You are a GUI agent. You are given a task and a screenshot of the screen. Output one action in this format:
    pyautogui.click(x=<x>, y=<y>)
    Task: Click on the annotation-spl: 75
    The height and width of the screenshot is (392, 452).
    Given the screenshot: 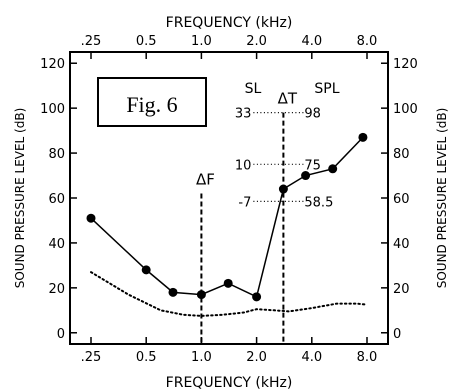 What is the action you would take?
    pyautogui.click(x=312, y=165)
    